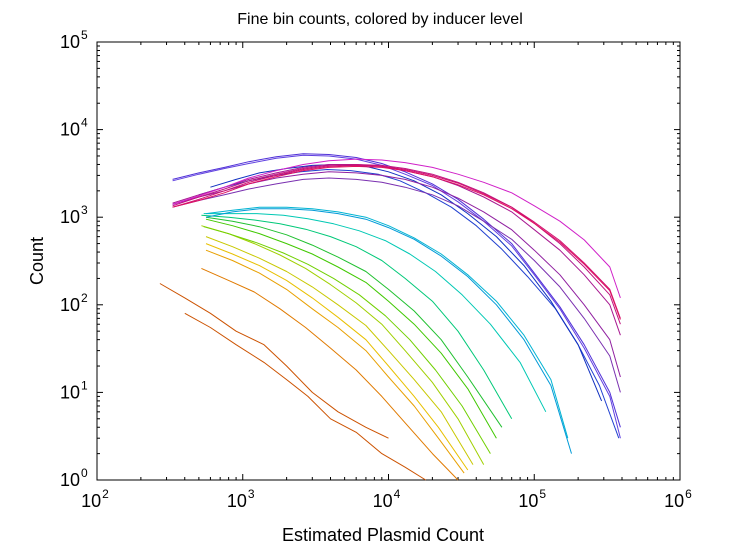 The height and width of the screenshot is (549, 750). What do you see at coordinates (74, 128) in the screenshot?
I see `y-tick-label: 10⁴` at bounding box center [74, 128].